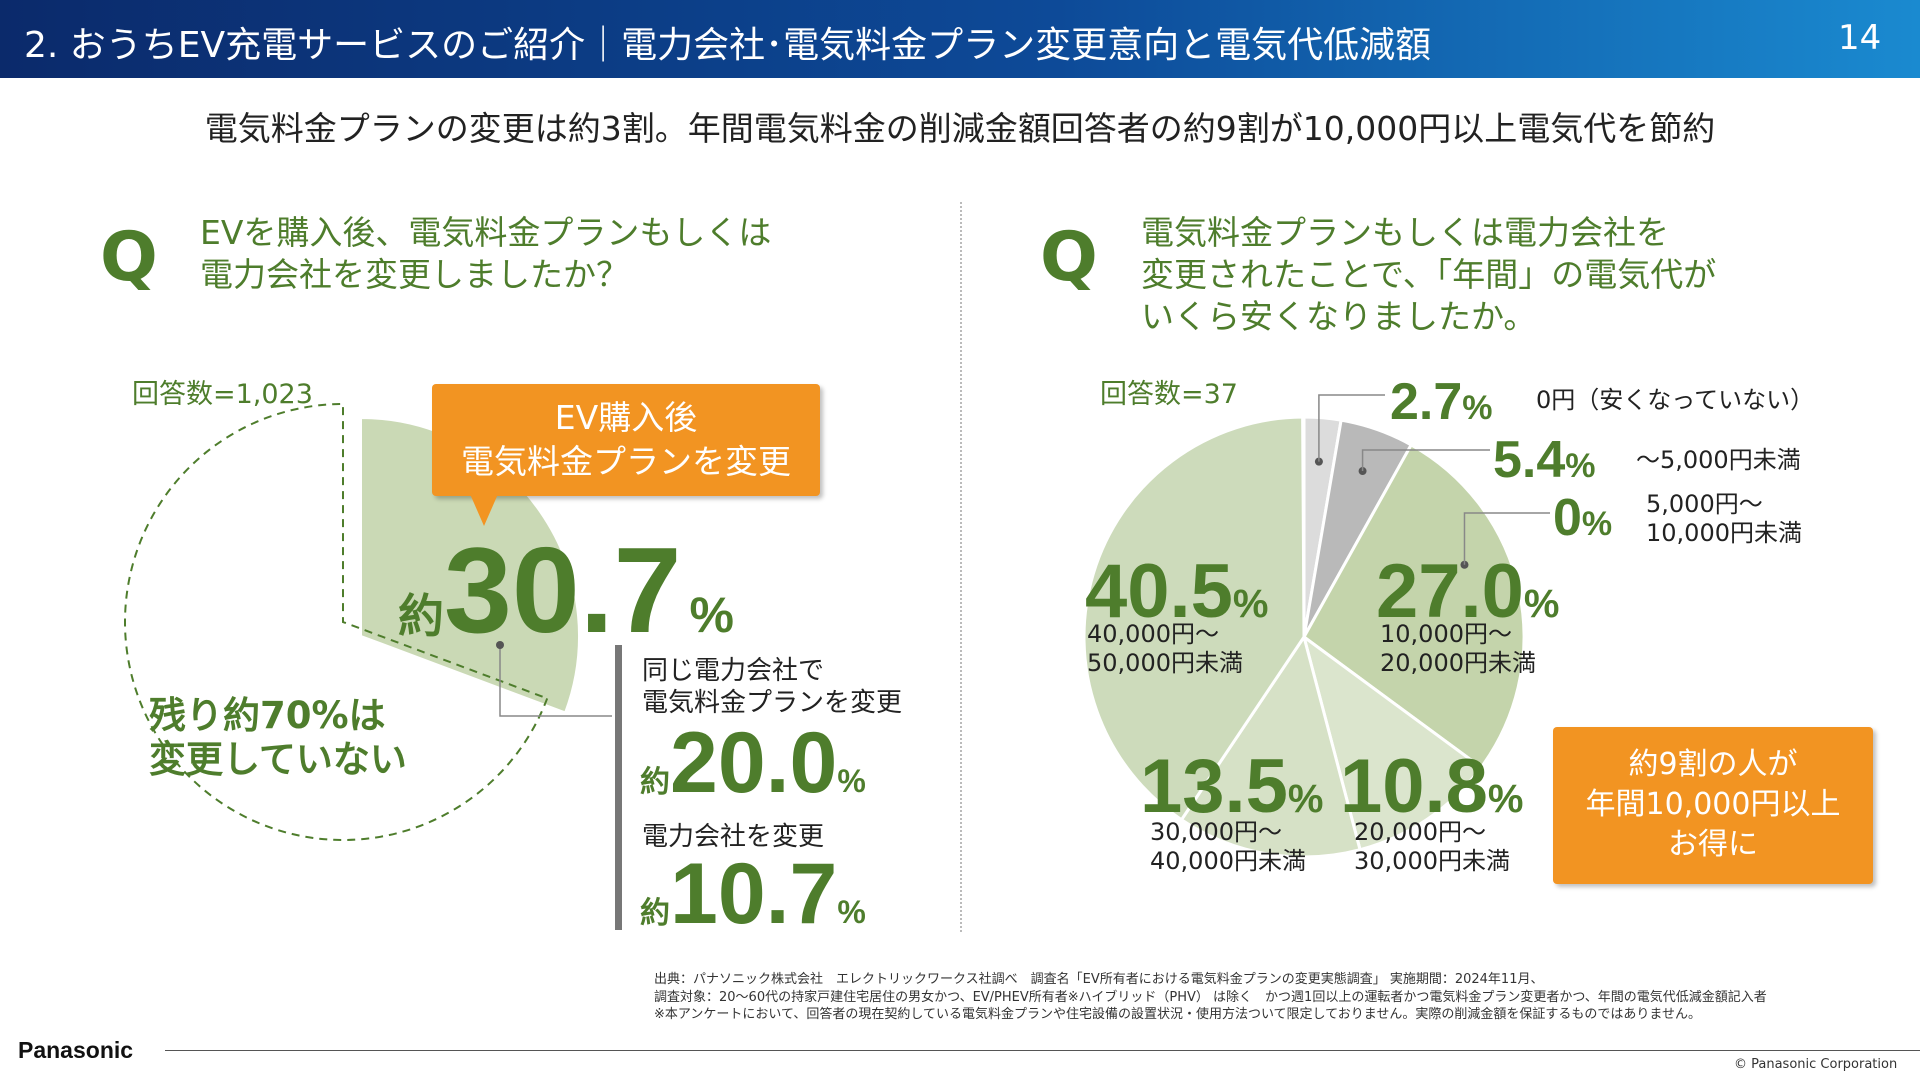 The width and height of the screenshot is (1920, 1080). Describe the element at coordinates (1724, 533) in the screenshot. I see `line: 10,000円未満` at that location.